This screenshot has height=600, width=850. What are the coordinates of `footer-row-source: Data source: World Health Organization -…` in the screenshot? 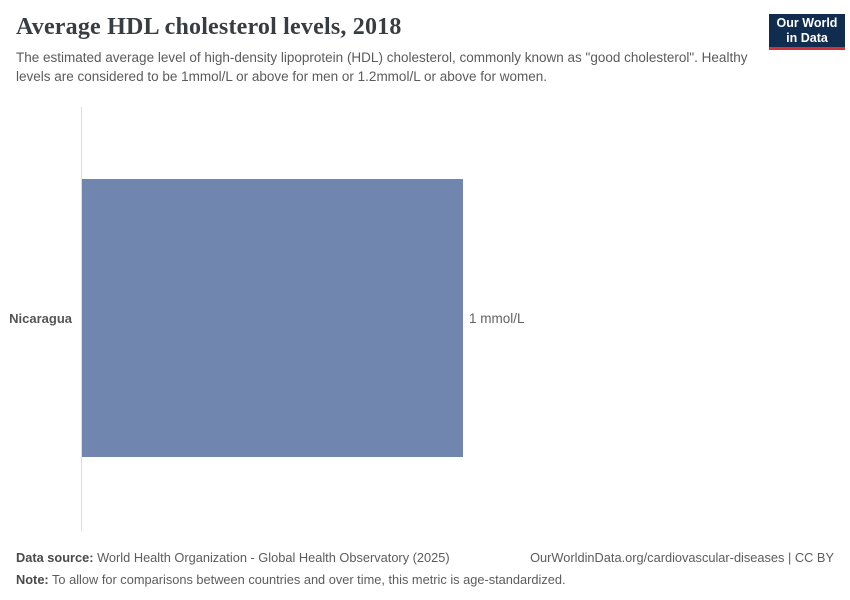 It's located at (425, 558).